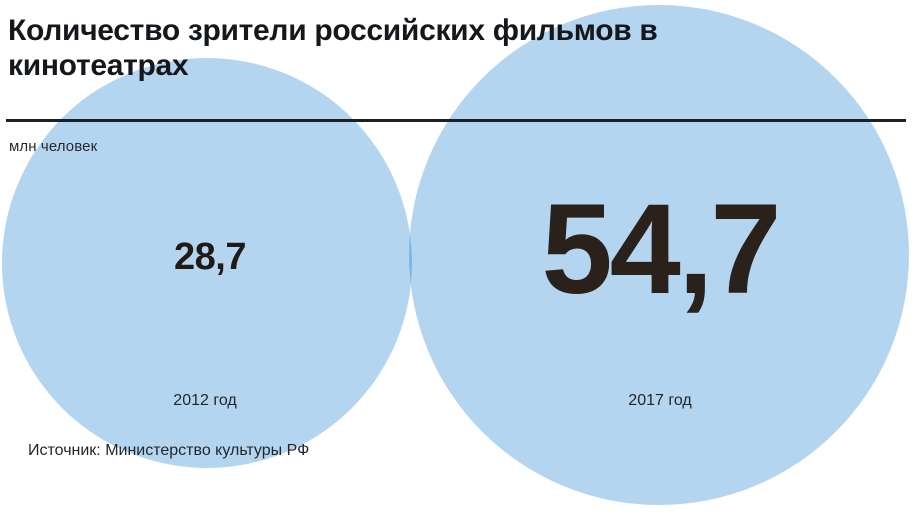 The height and width of the screenshot is (525, 915). Describe the element at coordinates (53, 146) in the screenshot. I see `units-subtitle: млн человек` at that location.